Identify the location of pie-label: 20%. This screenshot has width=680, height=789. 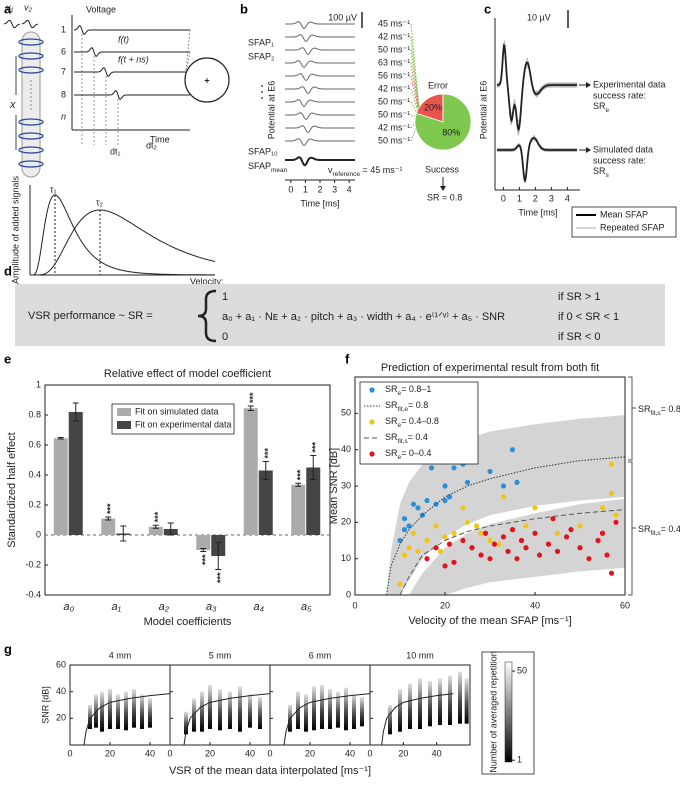
(433, 108).